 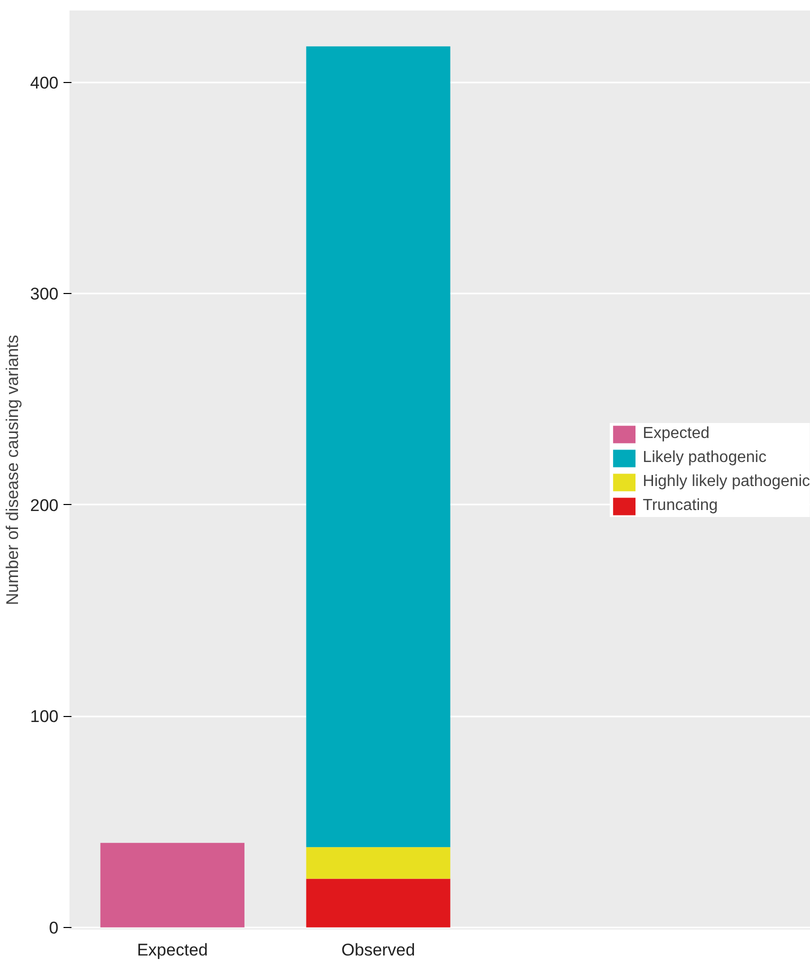 What do you see at coordinates (44, 294) in the screenshot?
I see `y-tick-label: 300` at bounding box center [44, 294].